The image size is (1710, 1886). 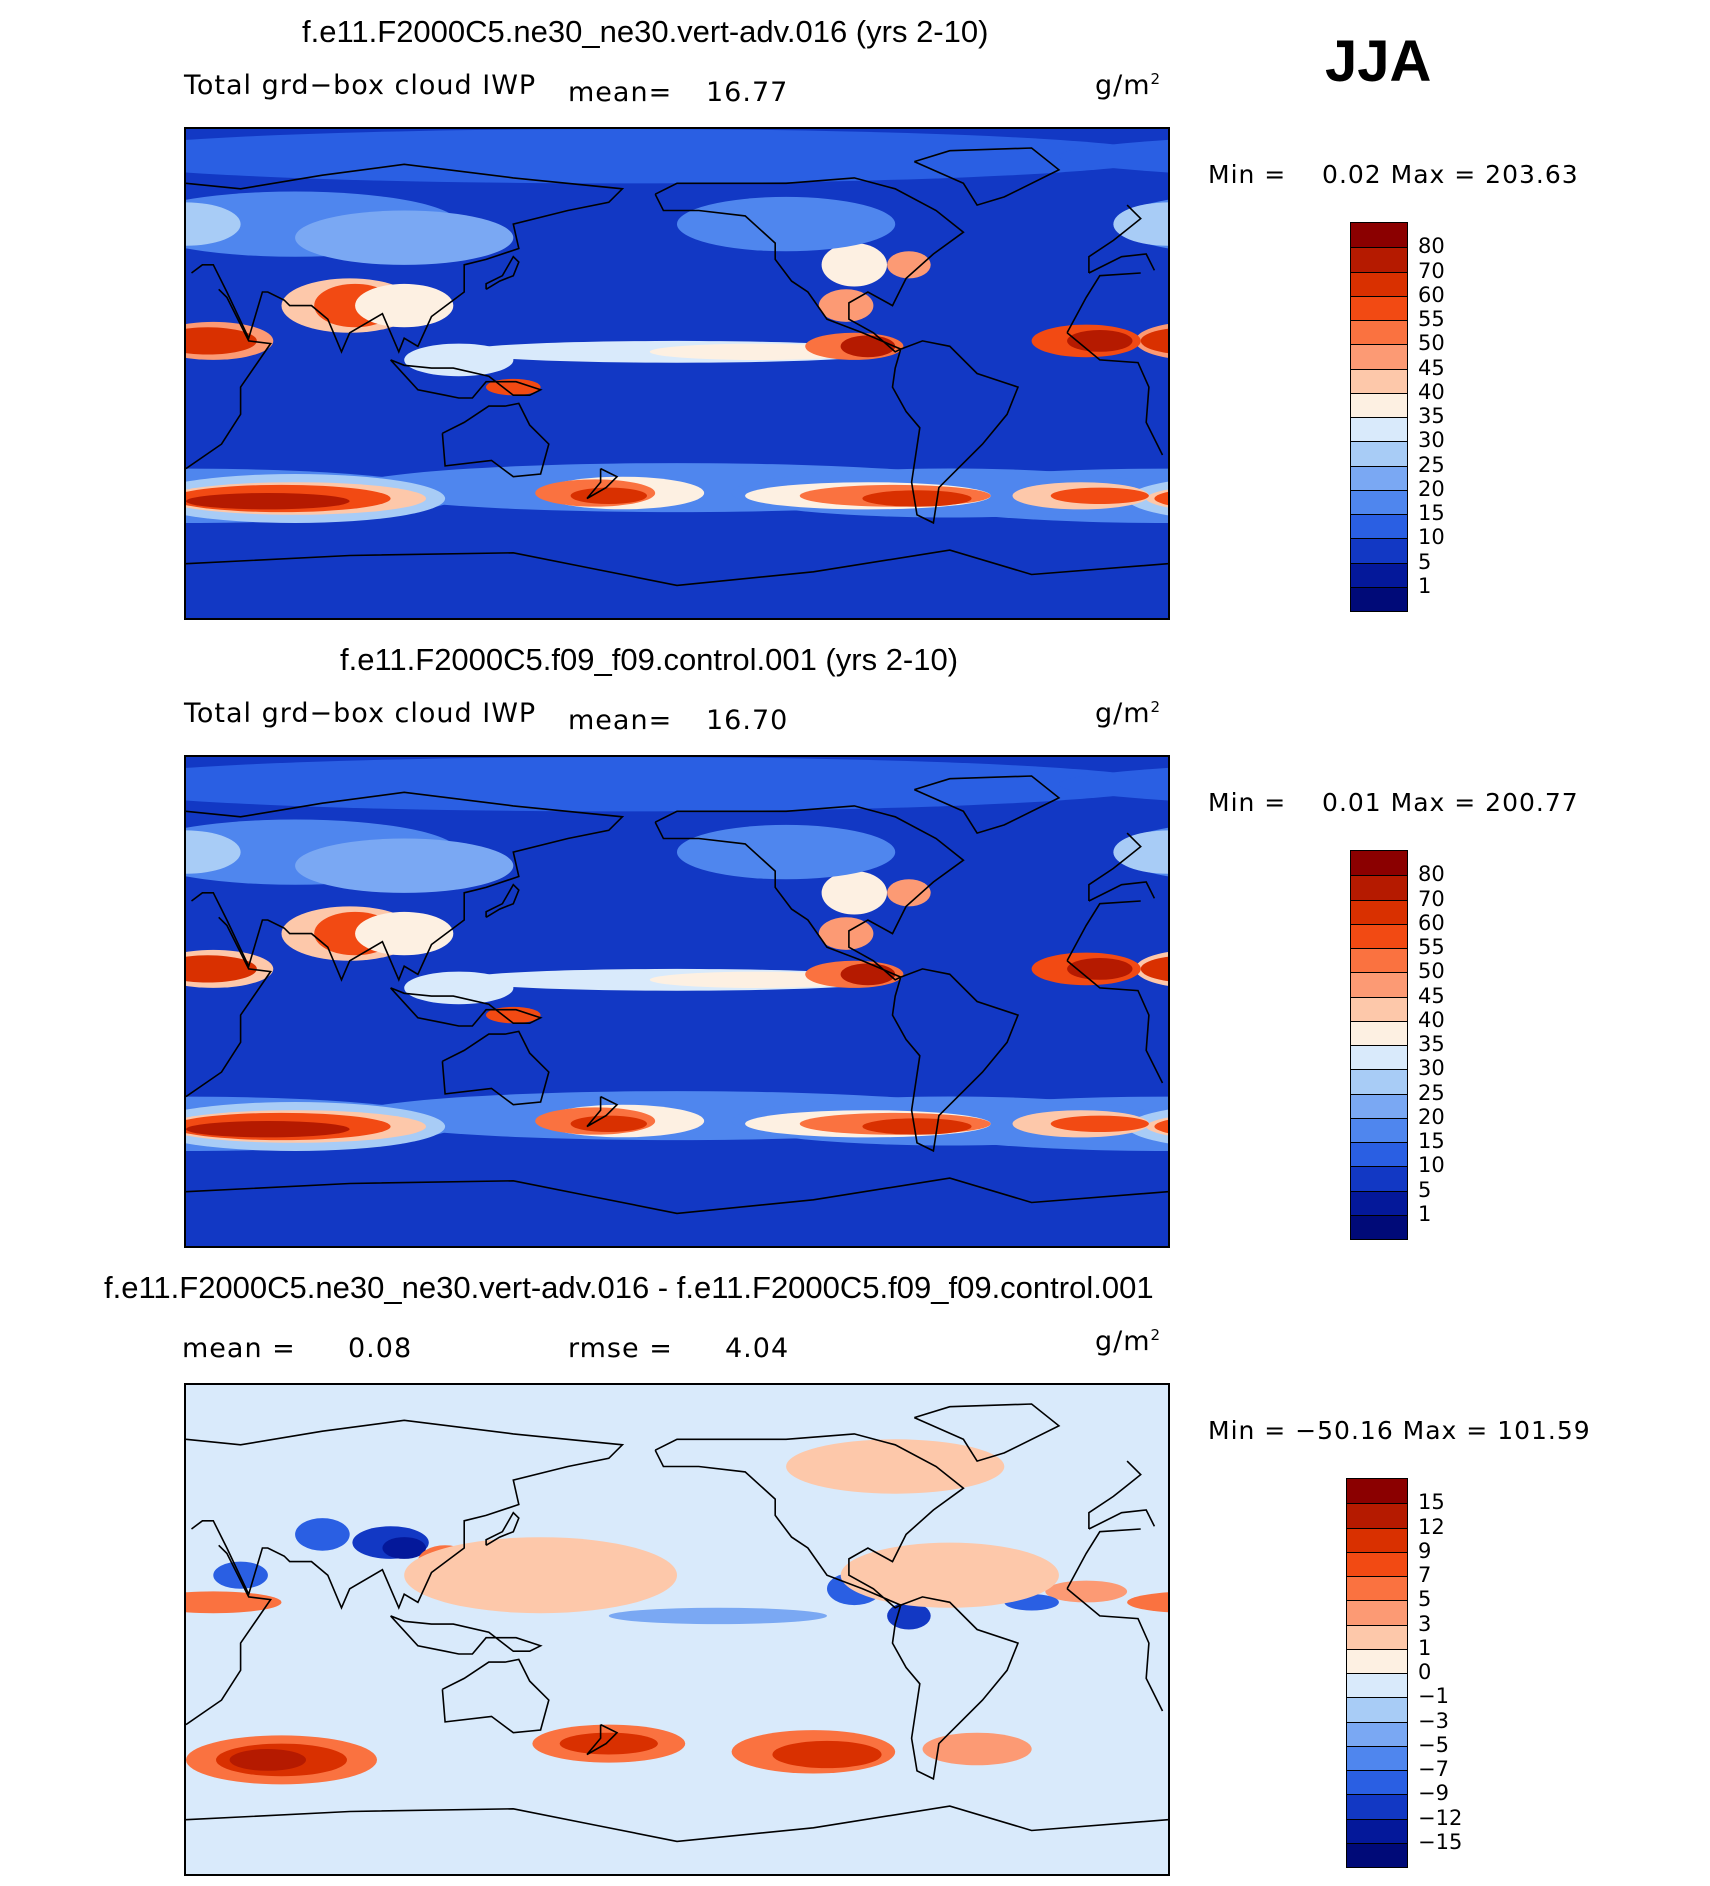 What do you see at coordinates (1433, 1793) in the screenshot?
I see `colorbar-tick-label: −9` at bounding box center [1433, 1793].